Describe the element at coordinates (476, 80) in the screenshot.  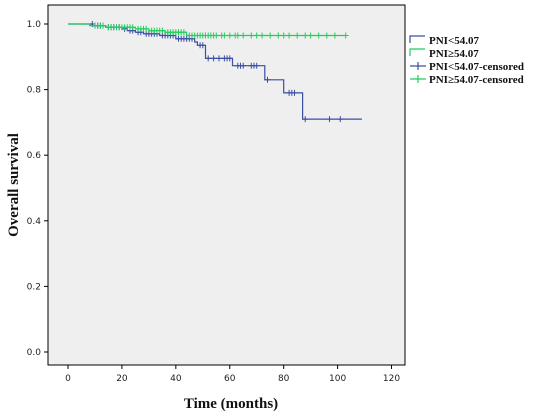
I see `legend-label: PNI≥54.07-censored` at that location.